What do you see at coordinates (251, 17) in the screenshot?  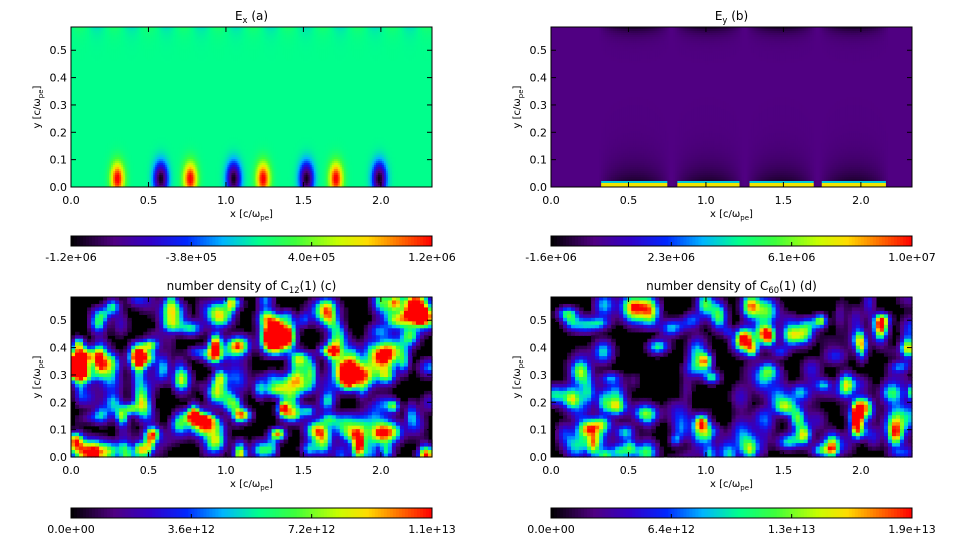 I see `chart-title: Ex (a)` at bounding box center [251, 17].